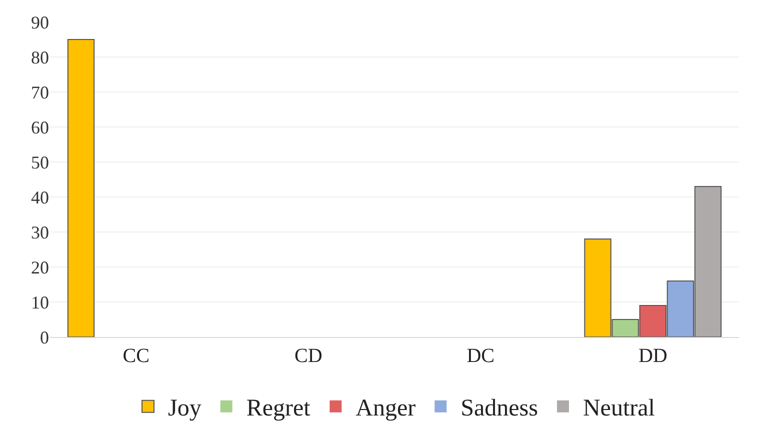 This screenshot has height=441, width=759. What do you see at coordinates (81, 188) in the screenshot?
I see `bar` at bounding box center [81, 188].